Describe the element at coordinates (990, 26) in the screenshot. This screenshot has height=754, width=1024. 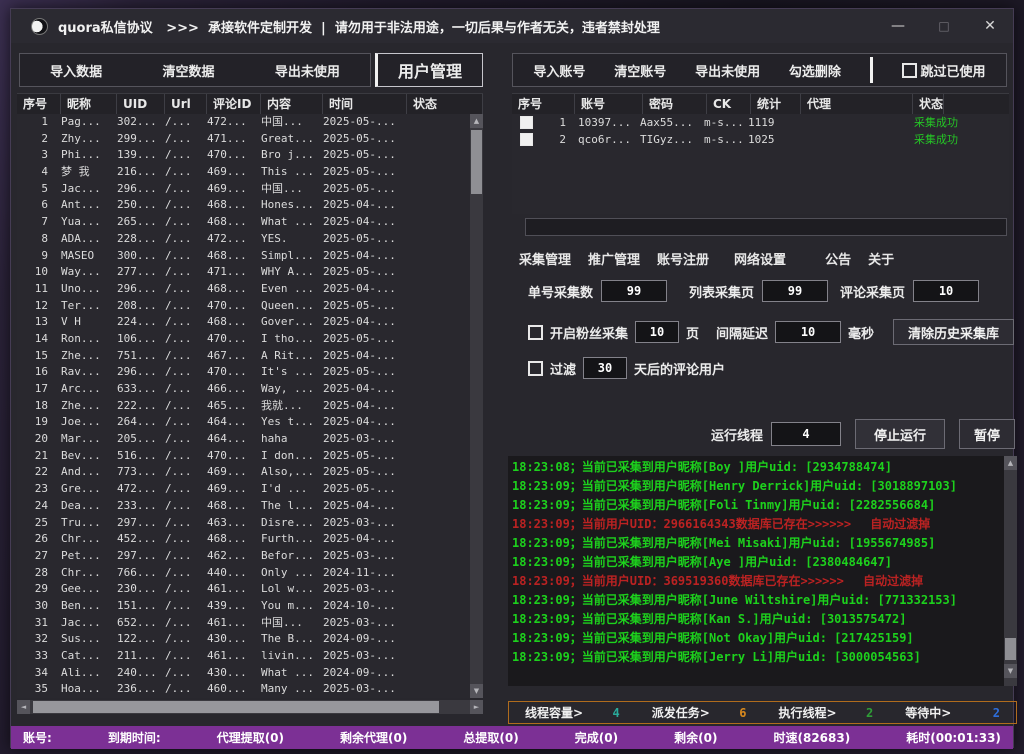
I see `close-button: ✕` at that location.